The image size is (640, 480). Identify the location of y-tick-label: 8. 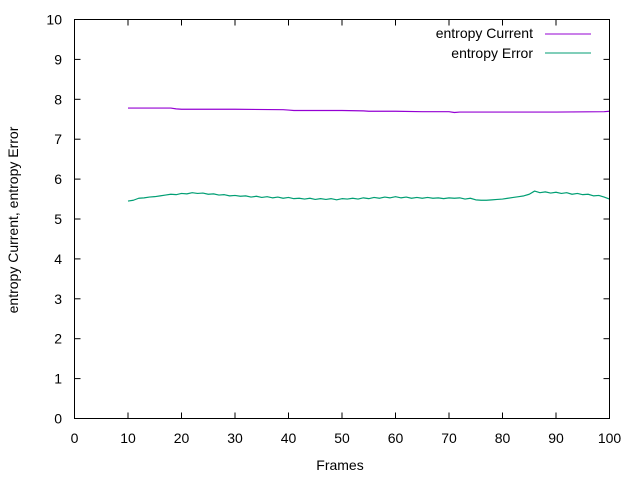
(58, 99).